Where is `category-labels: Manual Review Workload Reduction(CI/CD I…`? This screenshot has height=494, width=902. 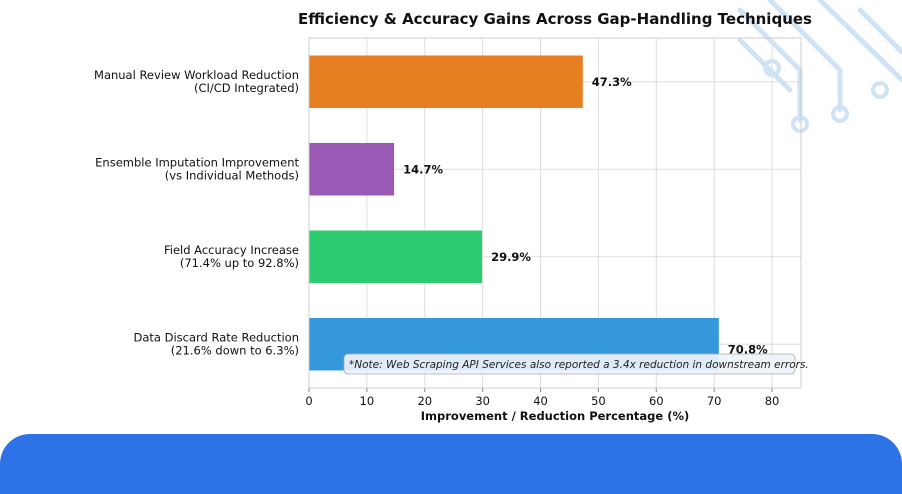
category-labels: Manual Review Workload Reduction(CI/CD I… is located at coordinates (196, 213).